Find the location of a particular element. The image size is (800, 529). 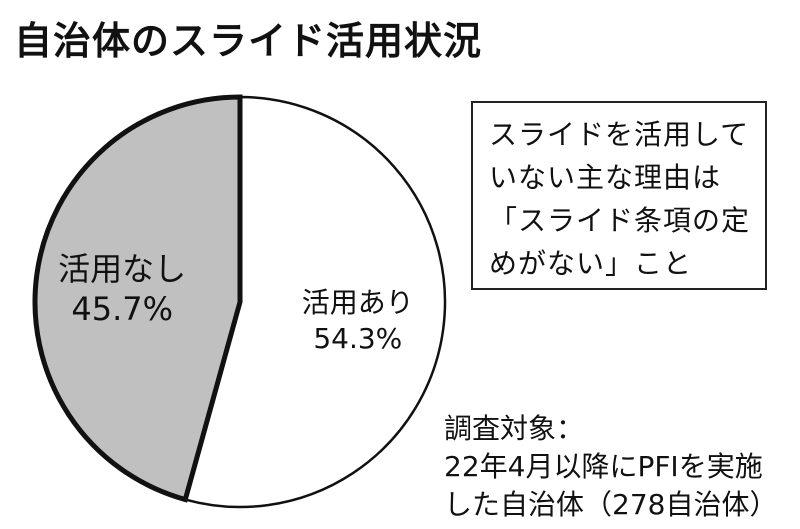

chart-title: 自治体のスライド活用状況 is located at coordinates (248, 41).